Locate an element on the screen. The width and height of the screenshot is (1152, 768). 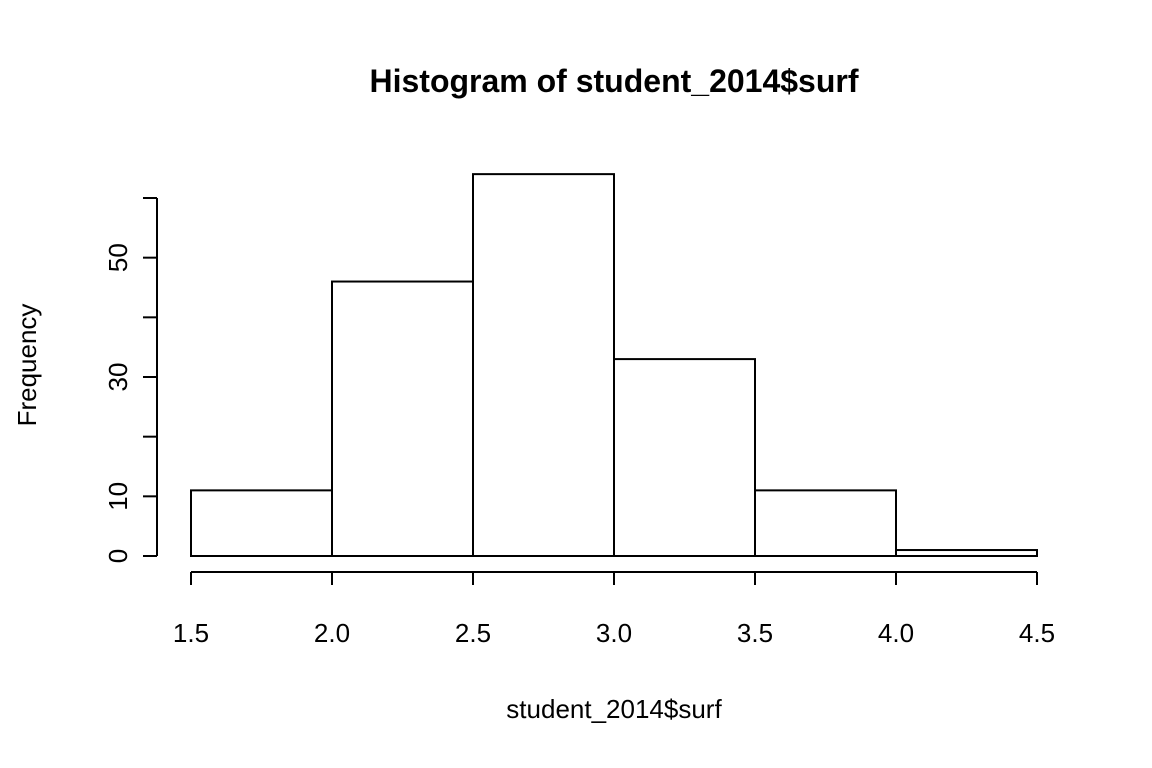
x-tick-label: 3.0 is located at coordinates (614, 633).